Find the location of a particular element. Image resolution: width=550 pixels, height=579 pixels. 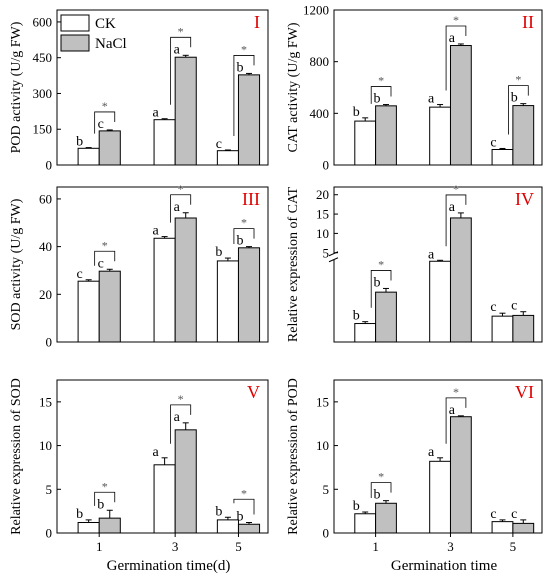

panel-label: II is located at coordinates (528, 22).